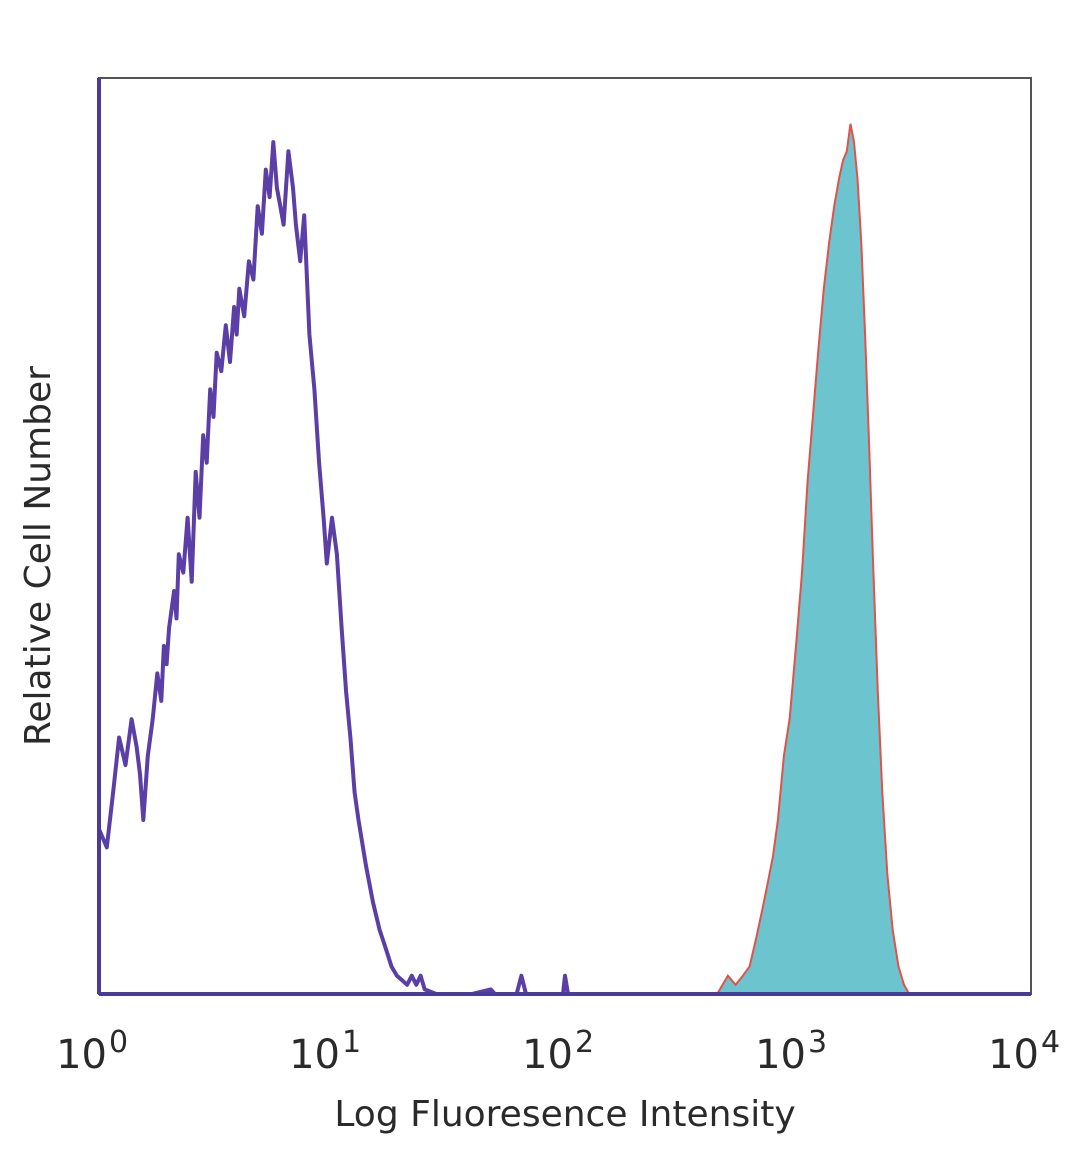 Image resolution: width=1080 pixels, height=1169 pixels. I want to click on x-tick-label: 10 1, so click(325, 1051).